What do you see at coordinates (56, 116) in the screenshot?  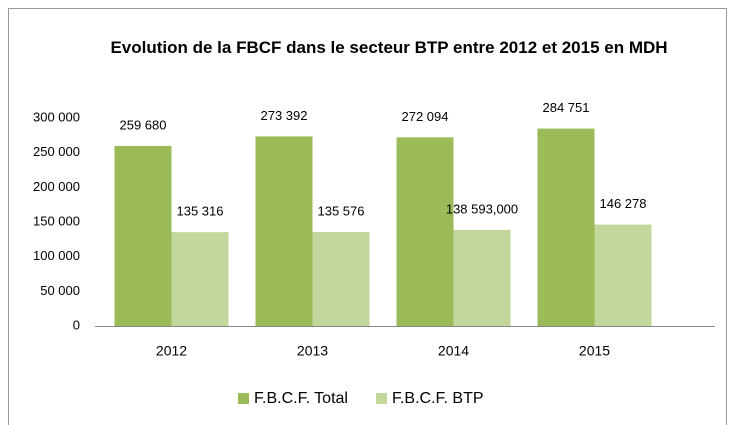 I see `y-tick-label: 300 000` at bounding box center [56, 116].